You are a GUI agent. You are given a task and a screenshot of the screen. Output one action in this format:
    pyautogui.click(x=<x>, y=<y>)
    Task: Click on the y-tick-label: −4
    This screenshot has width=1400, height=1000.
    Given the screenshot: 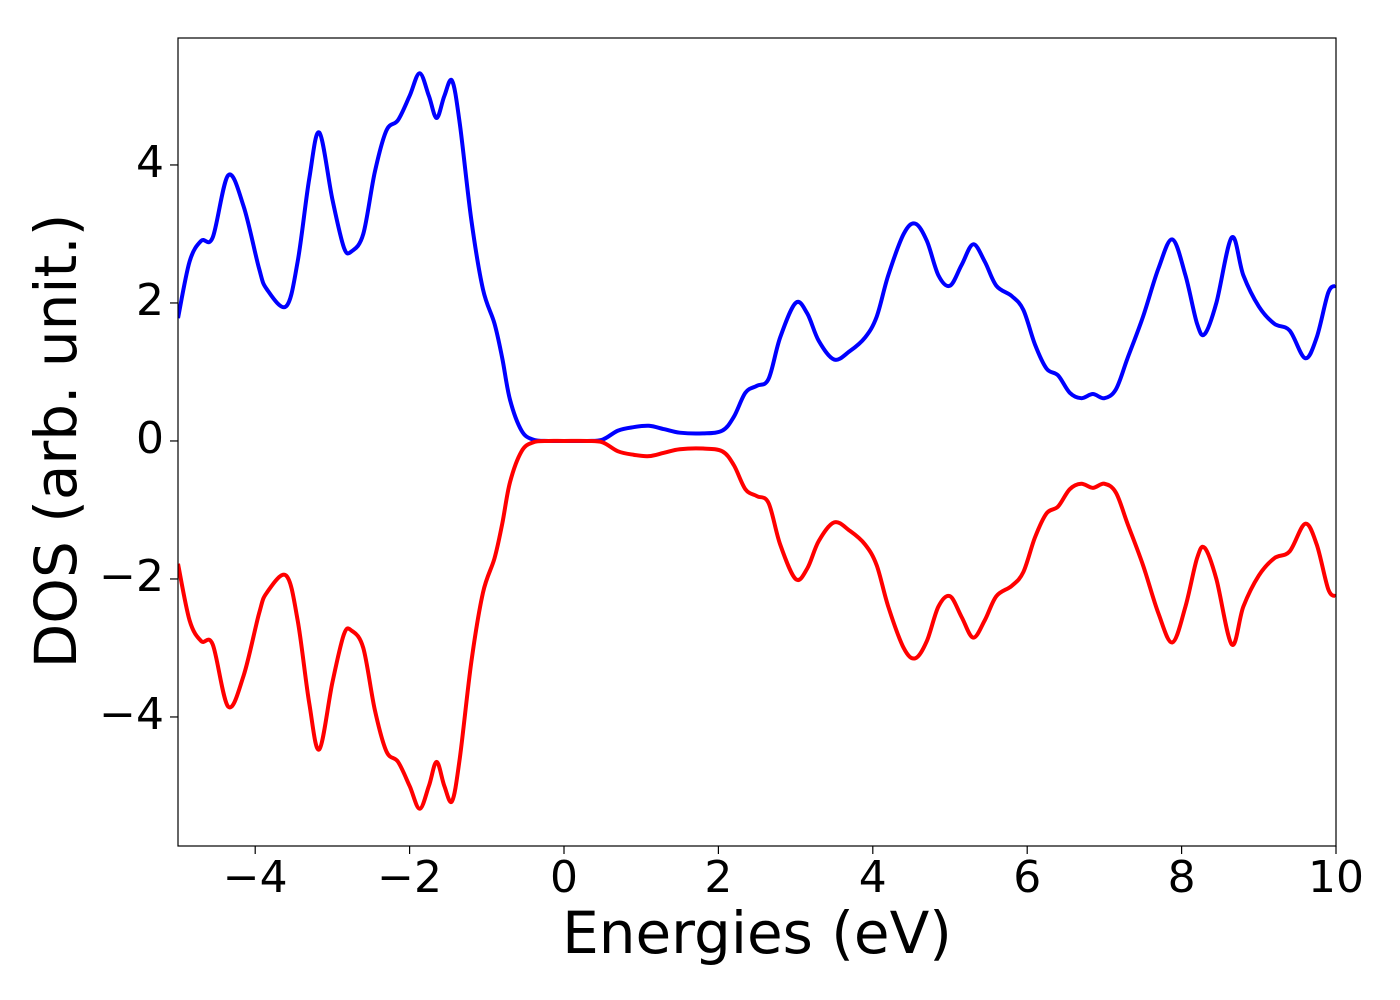 What is the action you would take?
    pyautogui.click(x=131, y=714)
    